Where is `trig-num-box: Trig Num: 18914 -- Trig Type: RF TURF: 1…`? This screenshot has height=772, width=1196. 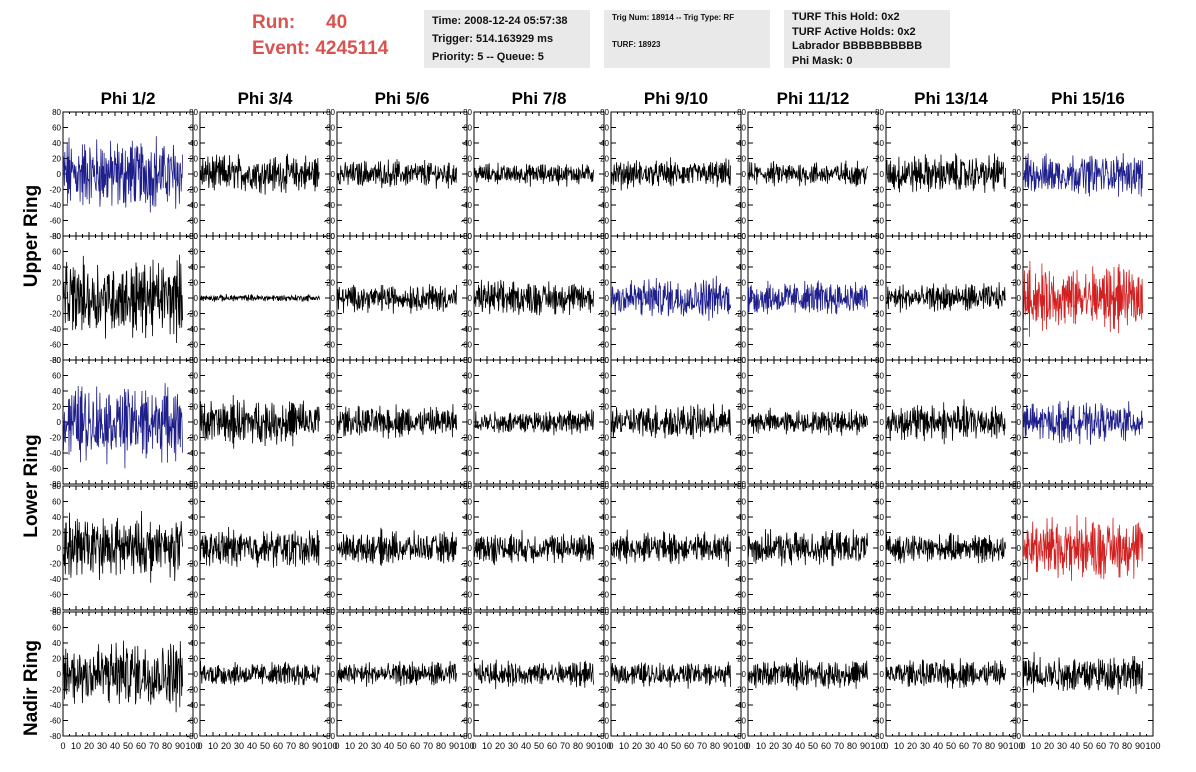
trig-num-box: Trig Num: 18914 -- Trig Type: RF TURF: 1… is located at coordinates (687, 39).